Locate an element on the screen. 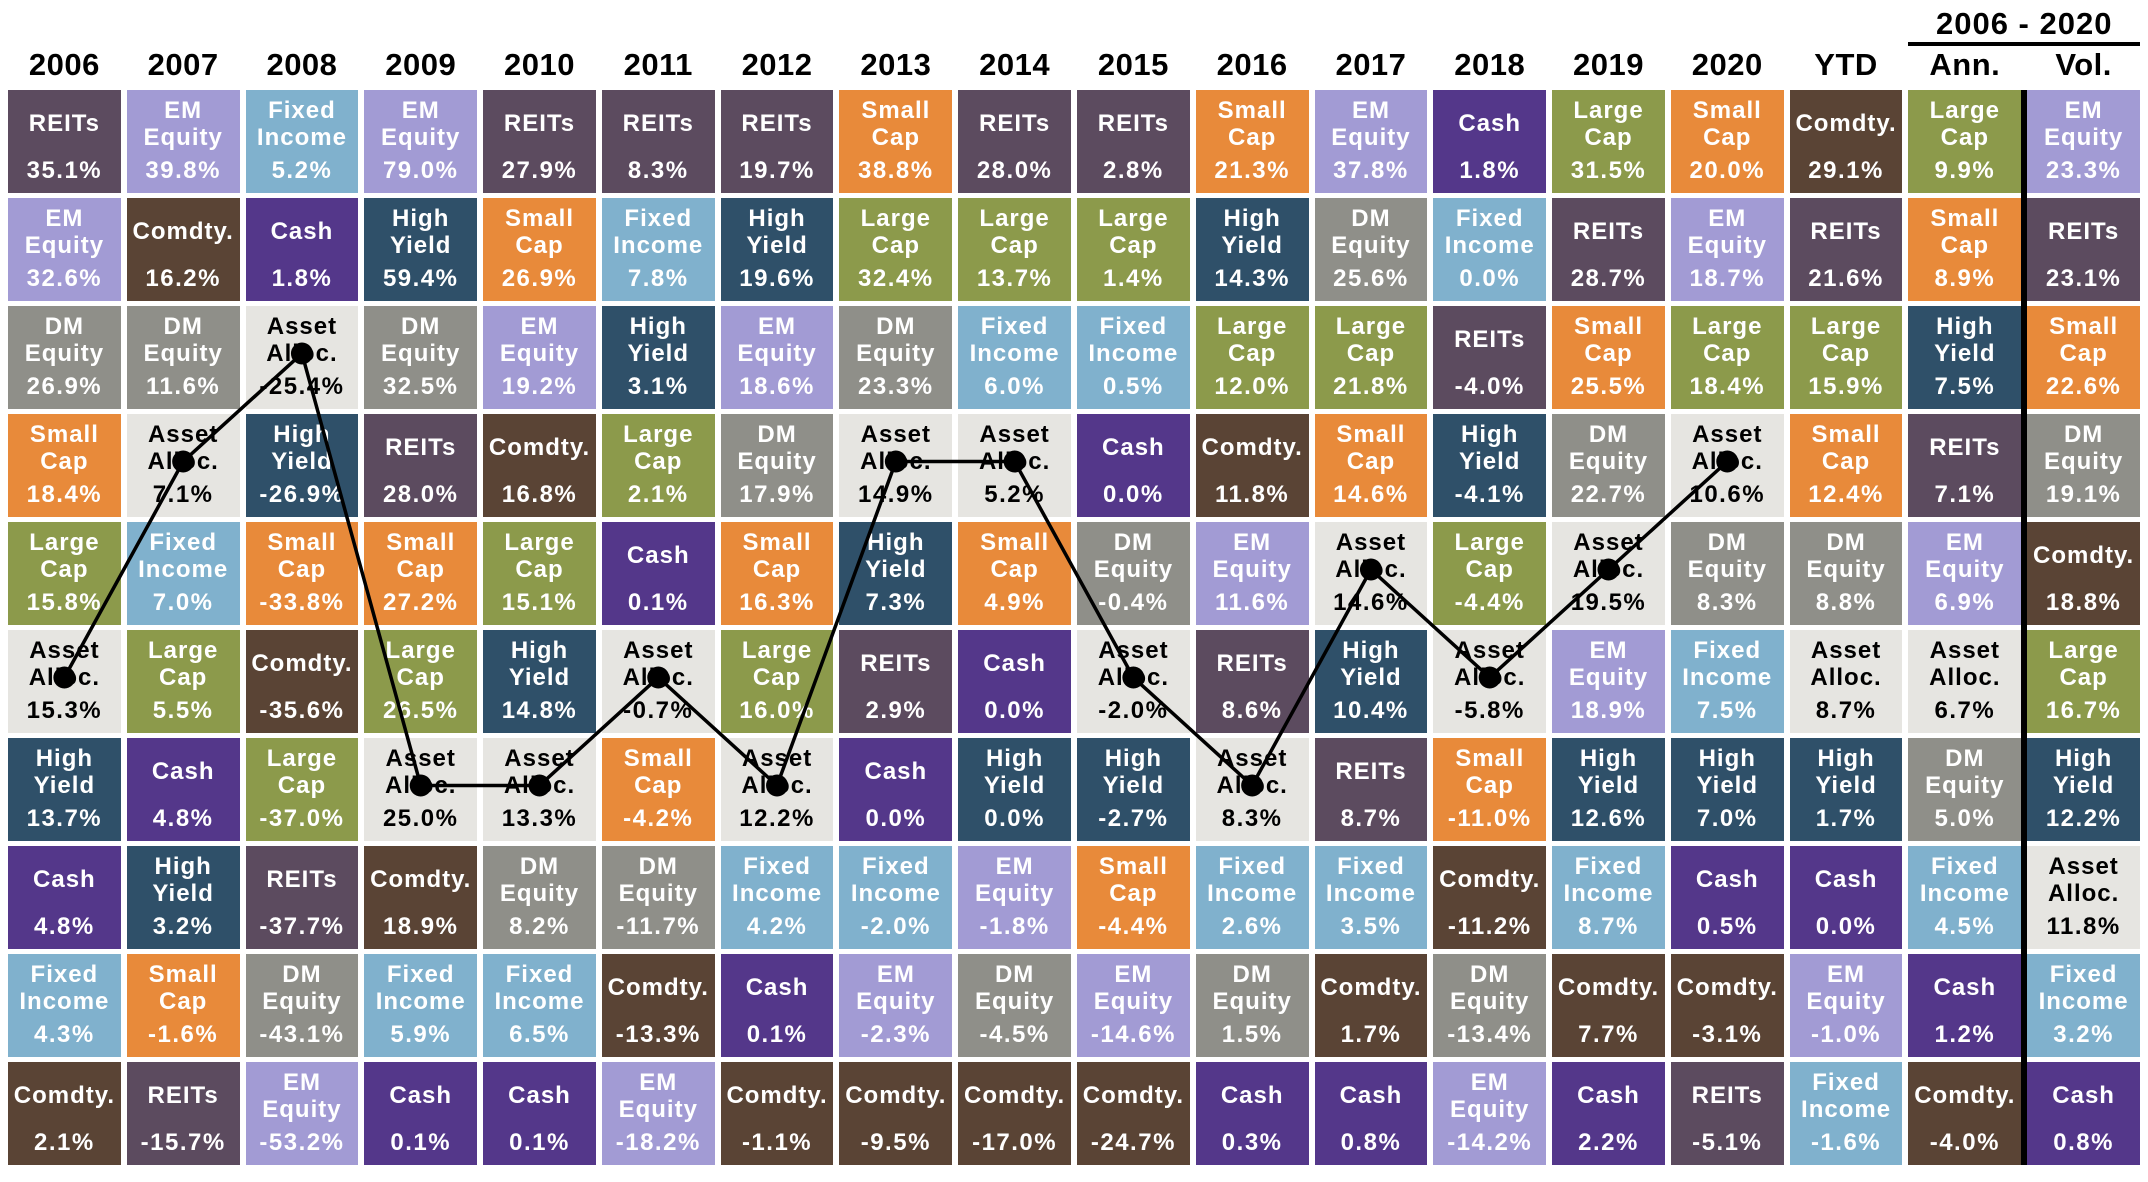 The width and height of the screenshot is (2148, 1182). asset-name: Small Cap is located at coordinates (1965, 231).